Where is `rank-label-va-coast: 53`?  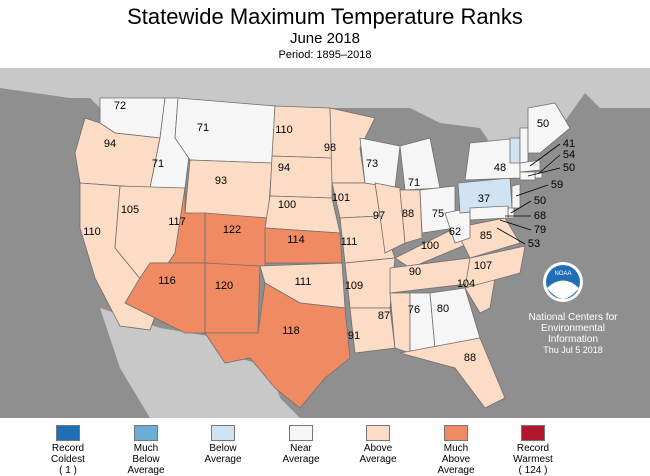 rank-label-va-coast: 53 is located at coordinates (534, 244).